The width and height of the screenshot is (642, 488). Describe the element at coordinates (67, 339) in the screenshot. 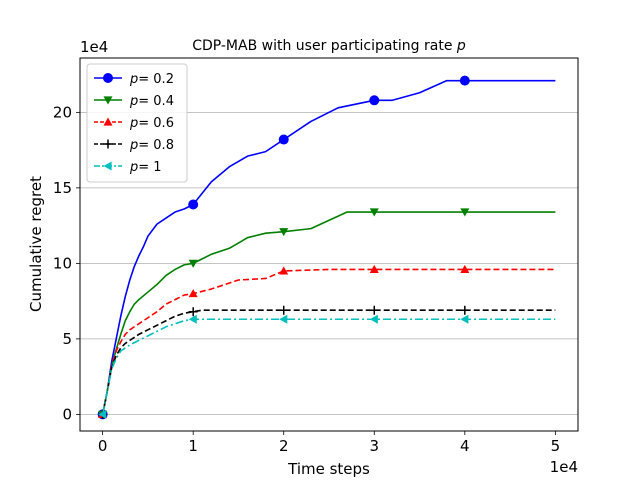

I see `y-tick-label: 5` at that location.